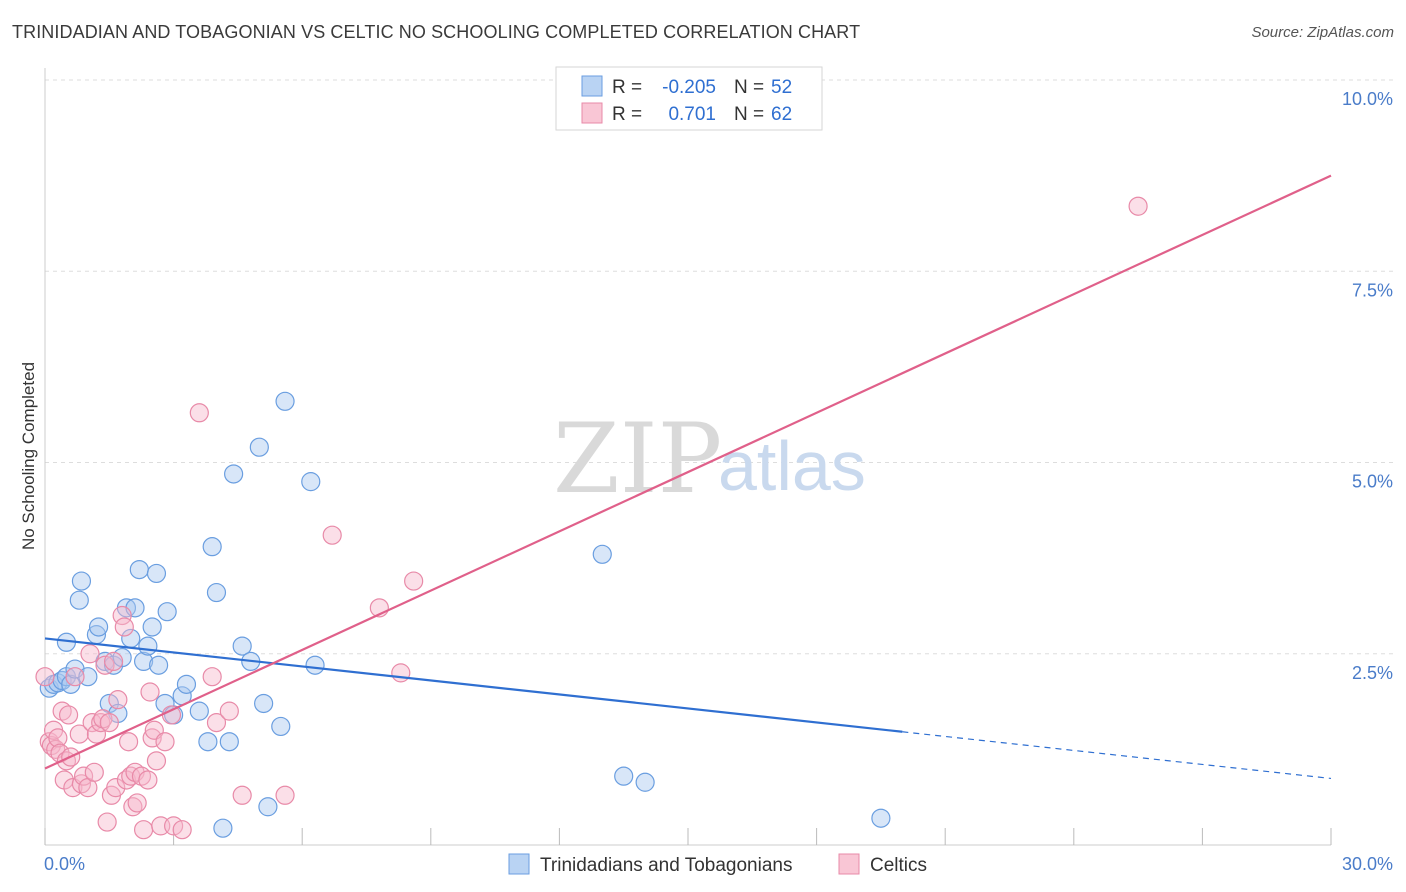 The image size is (1406, 892). Describe the element at coordinates (1117, 755) in the screenshot. I see `trend-line-trinidadians-extension` at that location.